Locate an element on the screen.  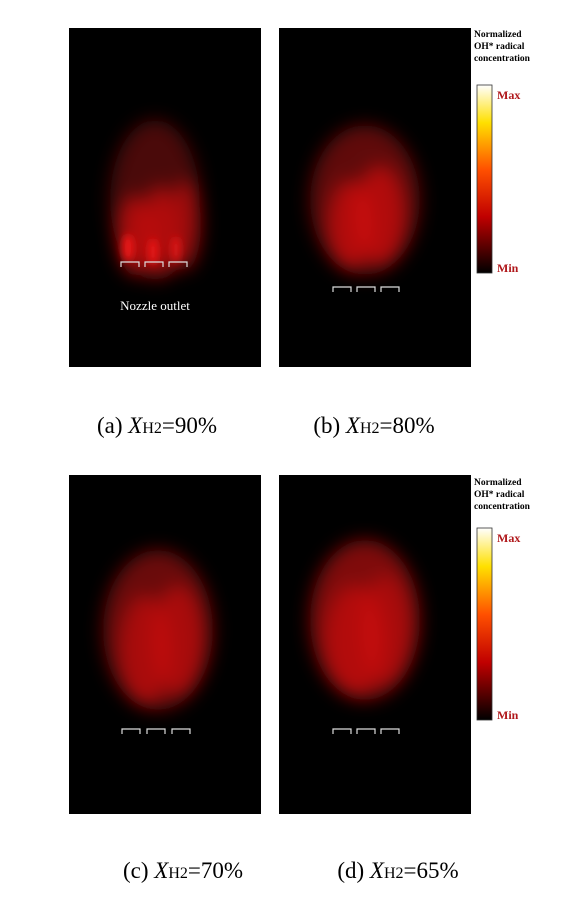
caption: (a) XH2=90% is located at coordinates (157, 425).